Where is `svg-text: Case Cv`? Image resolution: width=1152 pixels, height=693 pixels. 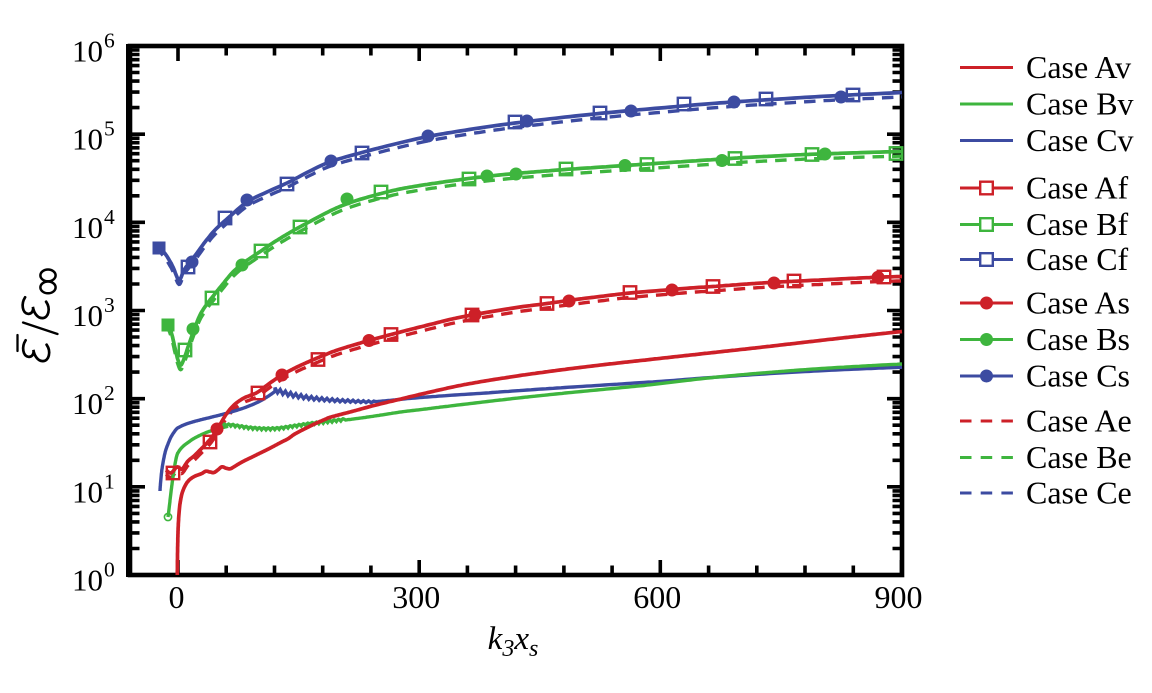 svg-text: Case Cv is located at coordinates (1080, 140).